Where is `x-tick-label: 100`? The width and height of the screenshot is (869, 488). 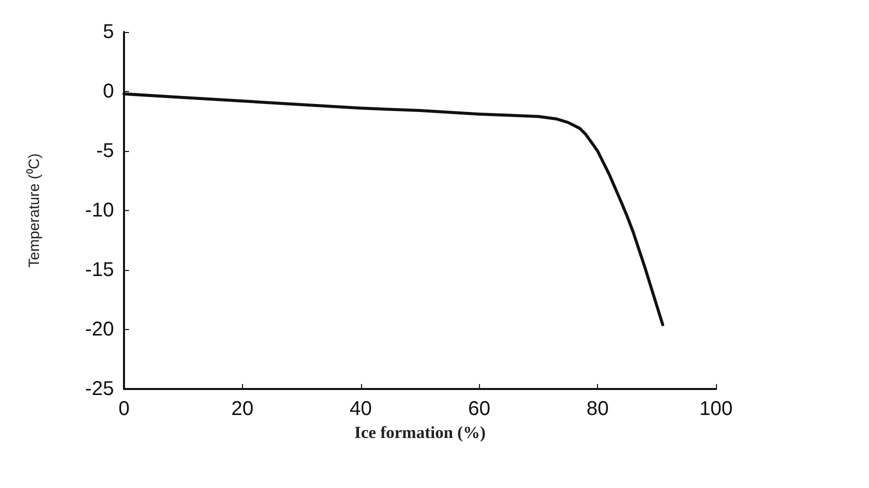 x-tick-label: 100 is located at coordinates (716, 409).